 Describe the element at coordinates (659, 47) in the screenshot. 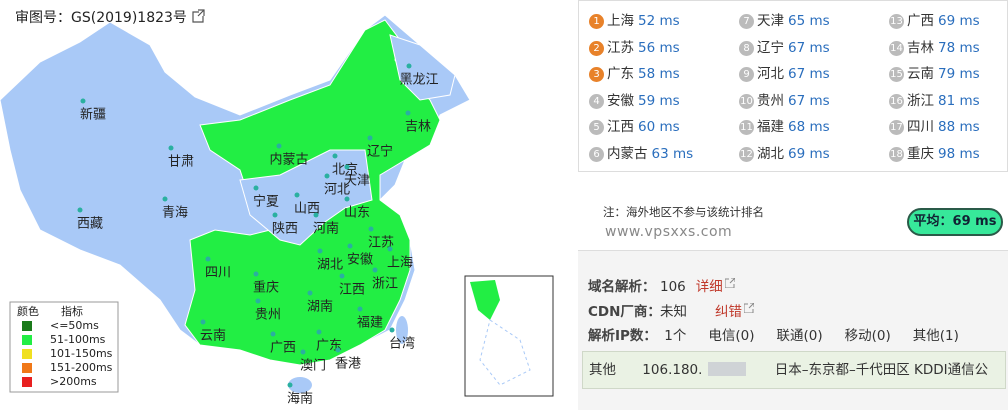

I see `latency: 56 ms` at that location.